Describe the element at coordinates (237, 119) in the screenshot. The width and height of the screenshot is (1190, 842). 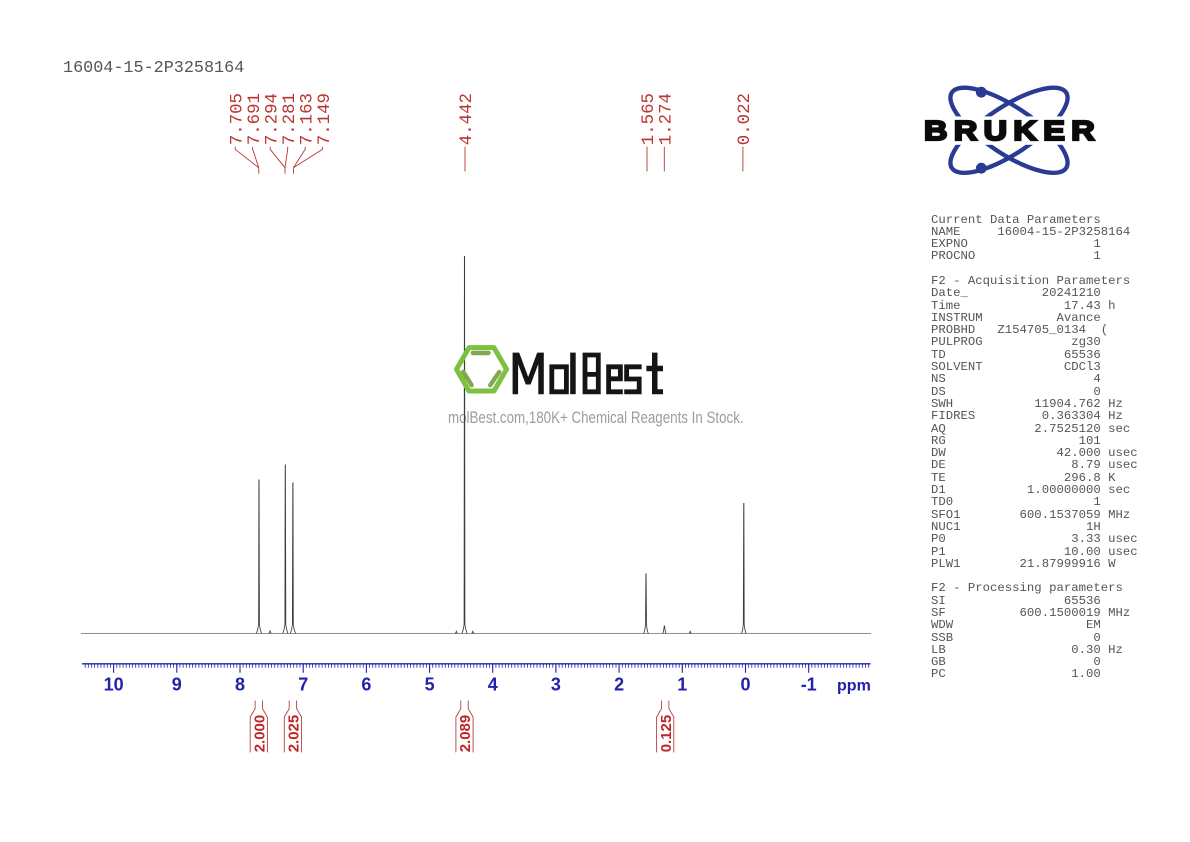
I see `svg-text: 7.705` at that location.